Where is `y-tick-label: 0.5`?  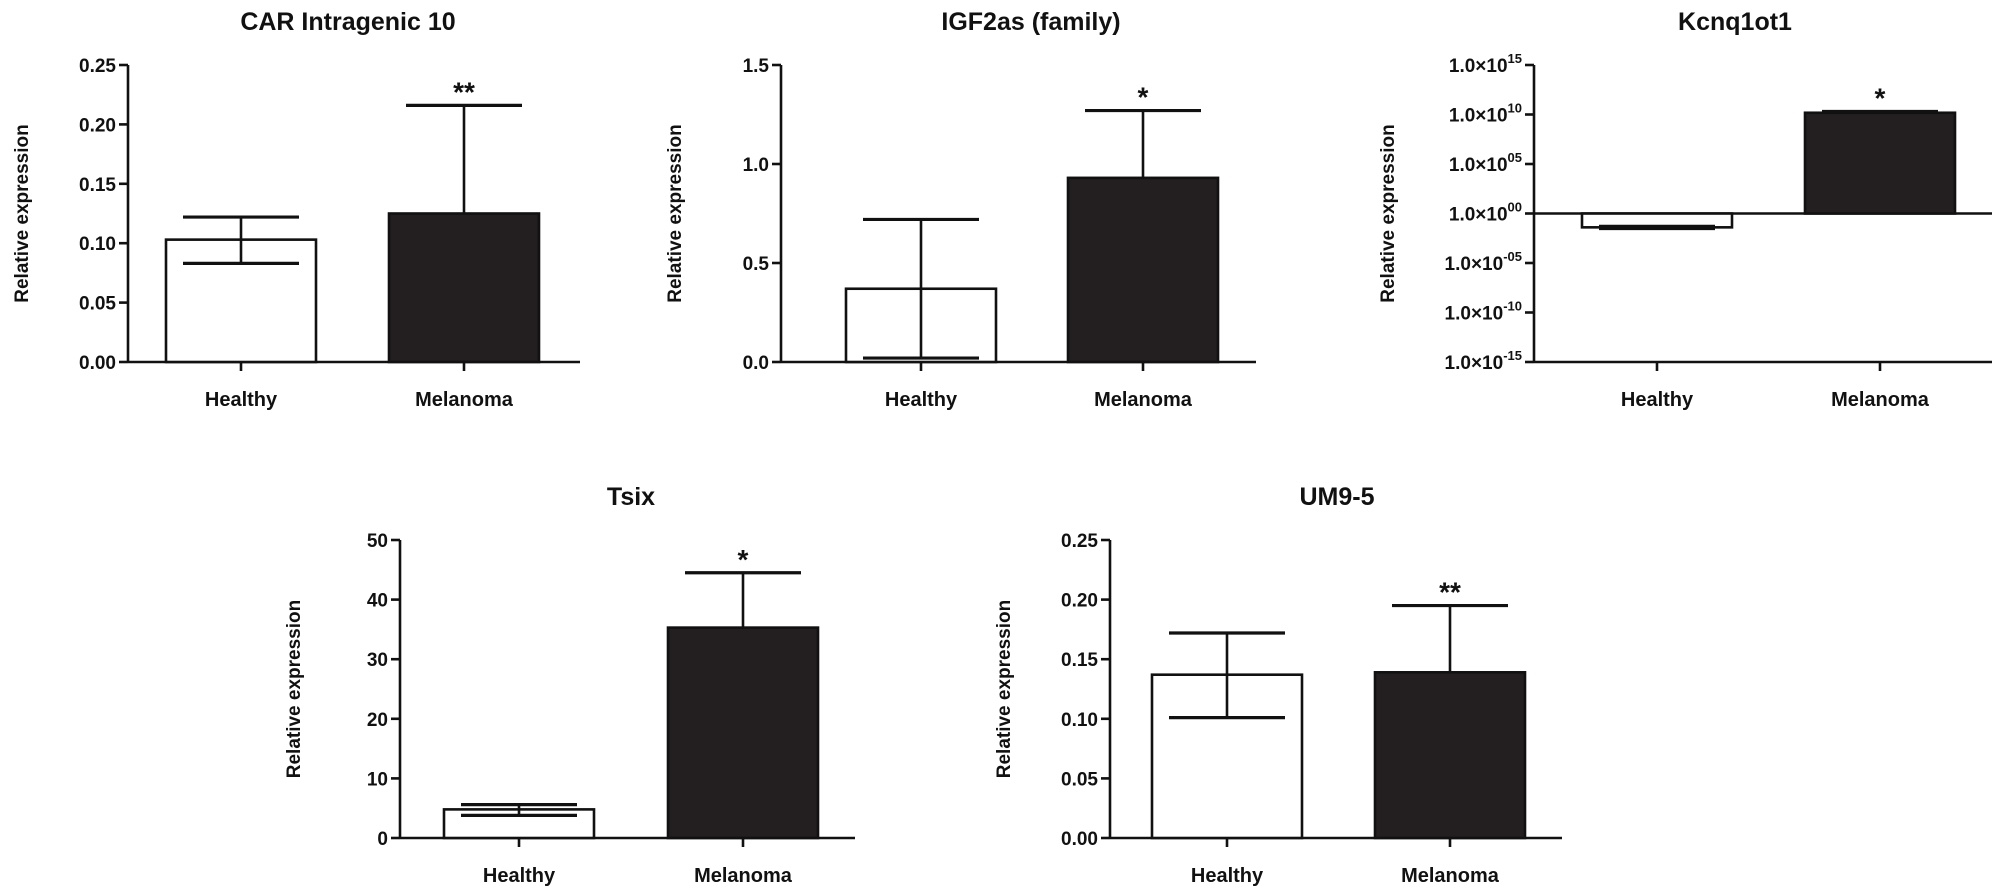
y-tick-label: 0.5 is located at coordinates (756, 264).